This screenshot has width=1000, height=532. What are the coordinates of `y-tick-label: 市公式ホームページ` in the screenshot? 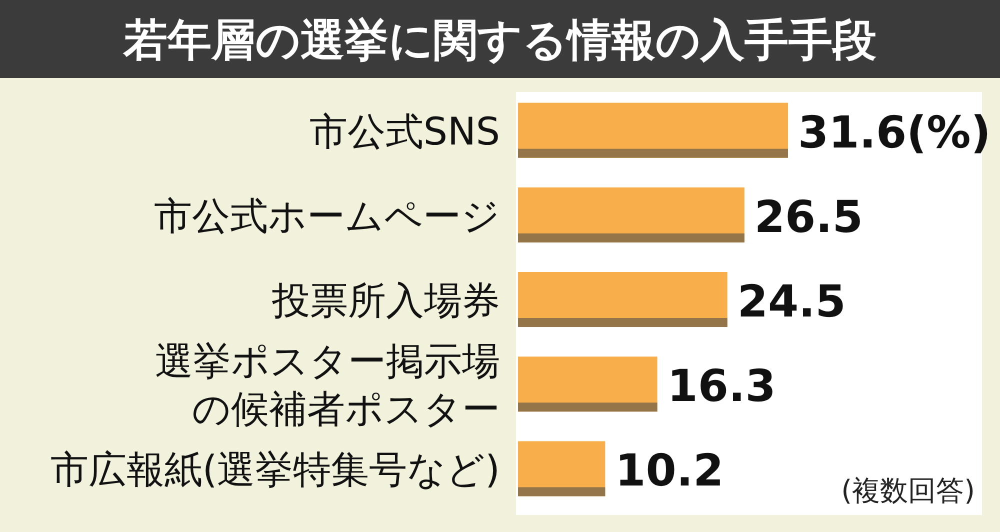 It's located at (327, 216).